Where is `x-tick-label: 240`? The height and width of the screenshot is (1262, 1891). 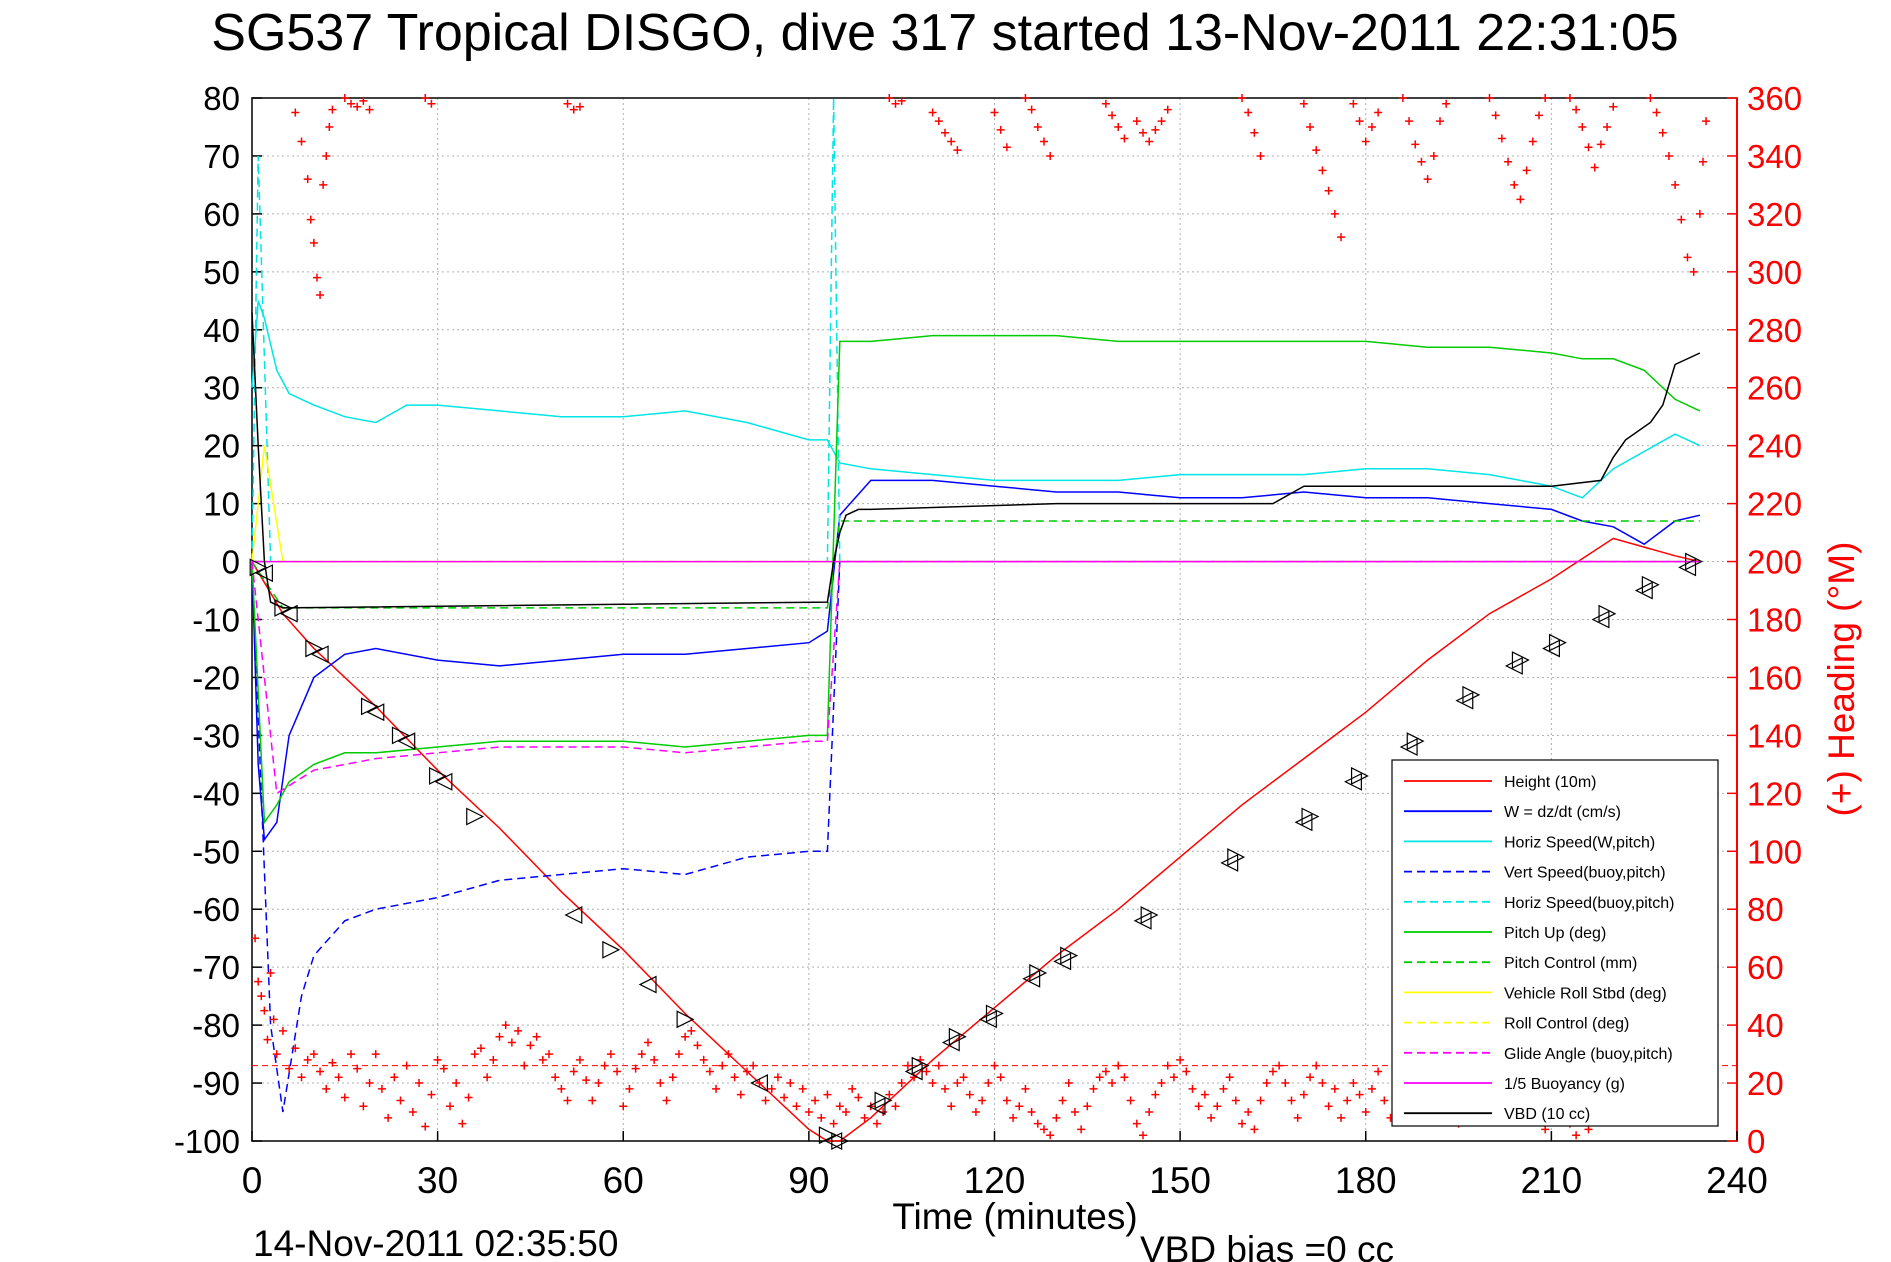 x-tick-label: 240 is located at coordinates (1737, 1180).